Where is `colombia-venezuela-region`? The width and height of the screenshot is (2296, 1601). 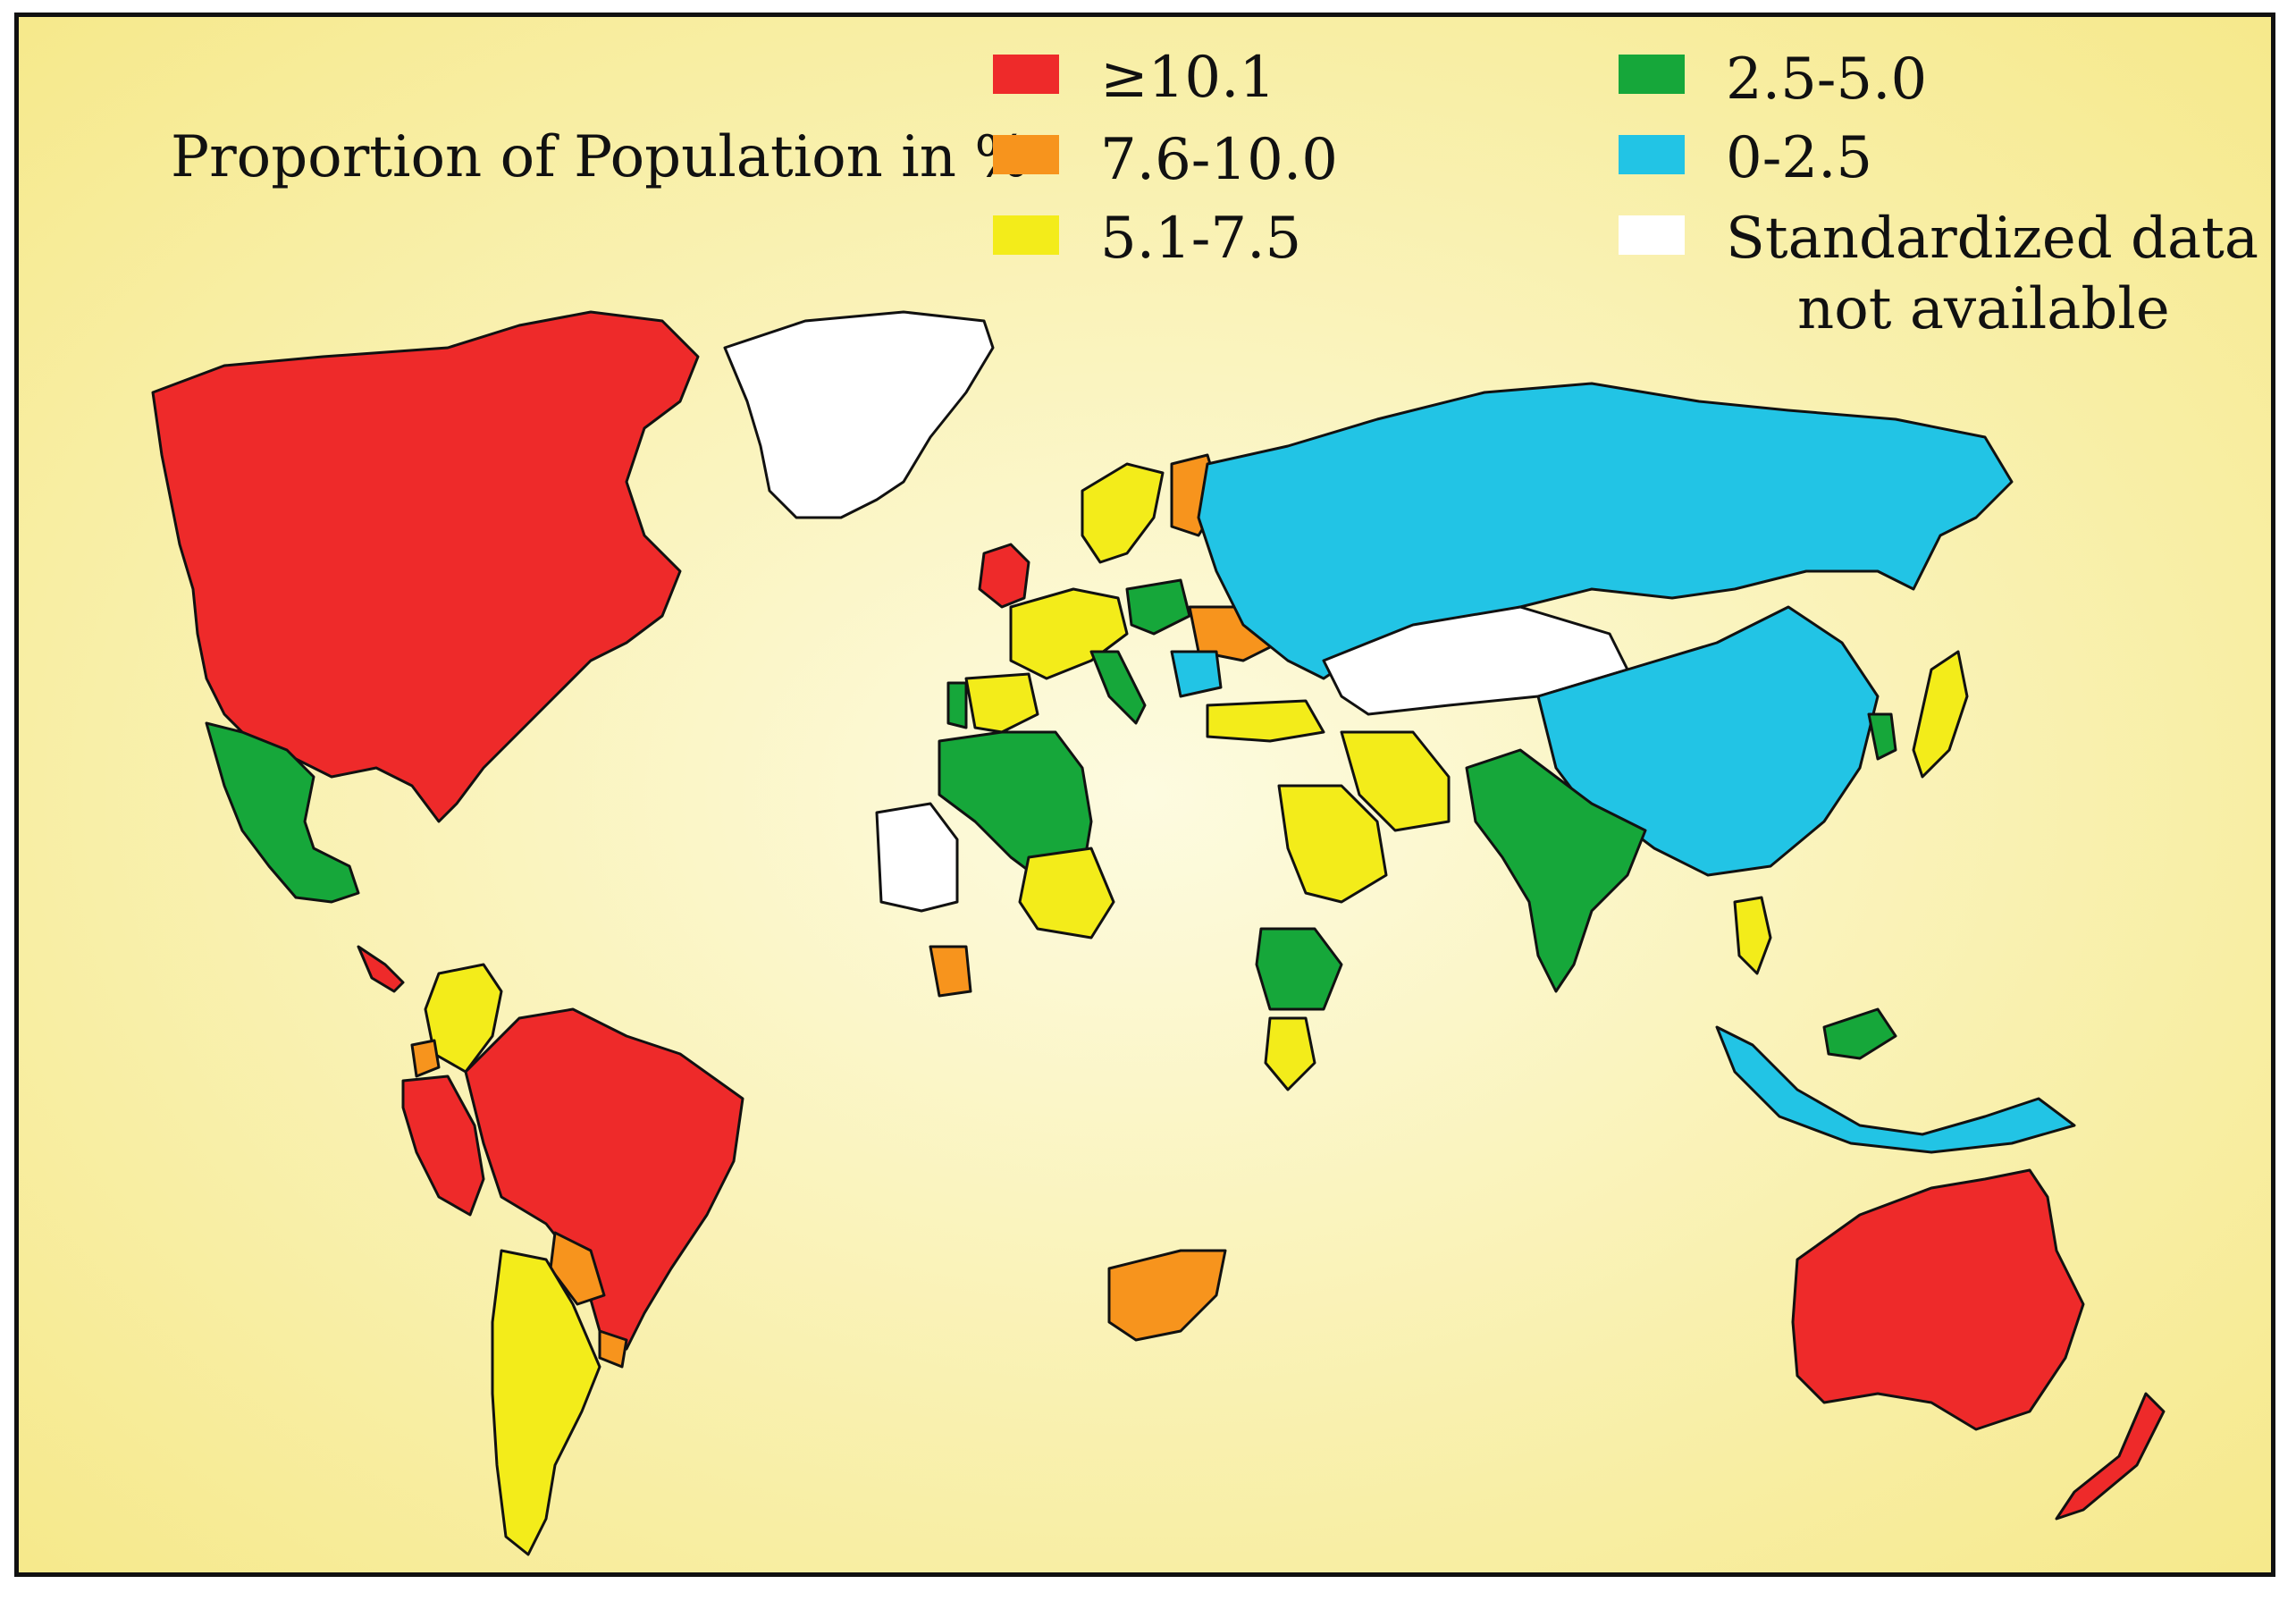 colombia-venezuela-region is located at coordinates (463, 1018).